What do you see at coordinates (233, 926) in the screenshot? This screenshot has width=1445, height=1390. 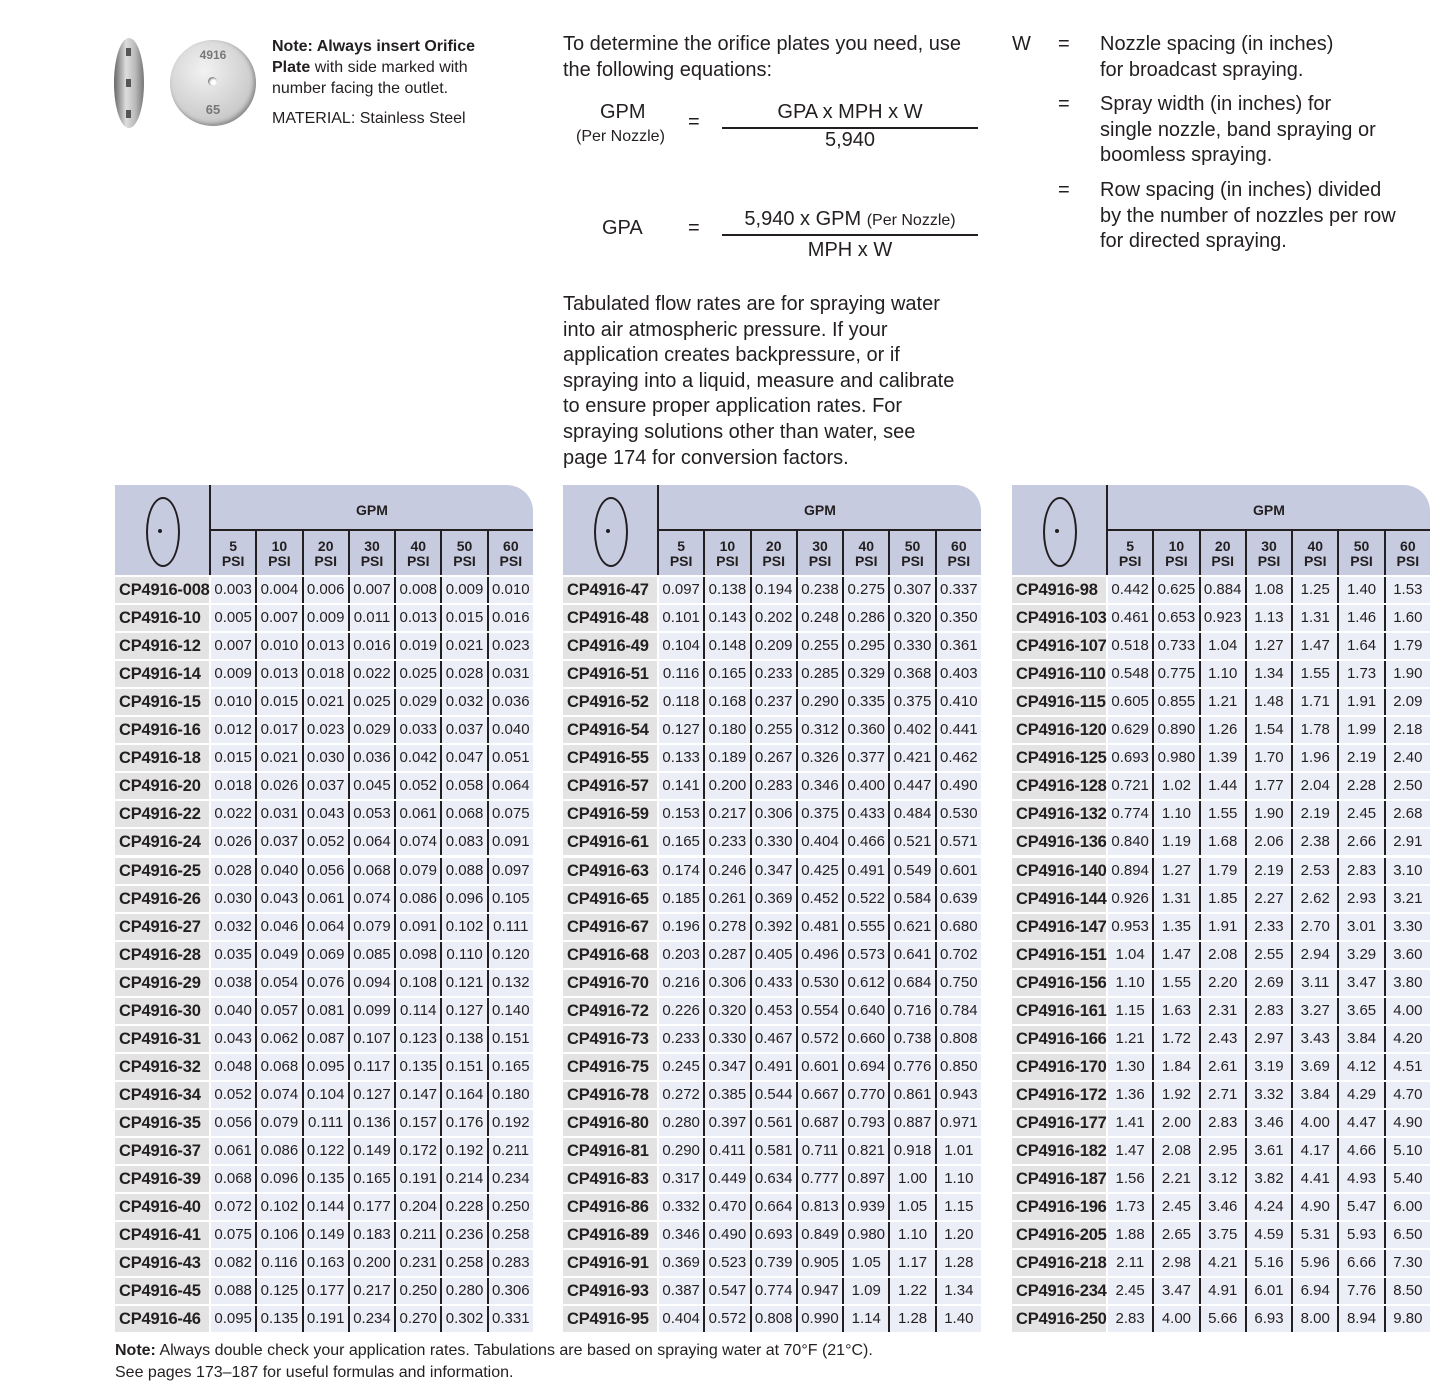 I see `flow-rate-cell: 0.032` at bounding box center [233, 926].